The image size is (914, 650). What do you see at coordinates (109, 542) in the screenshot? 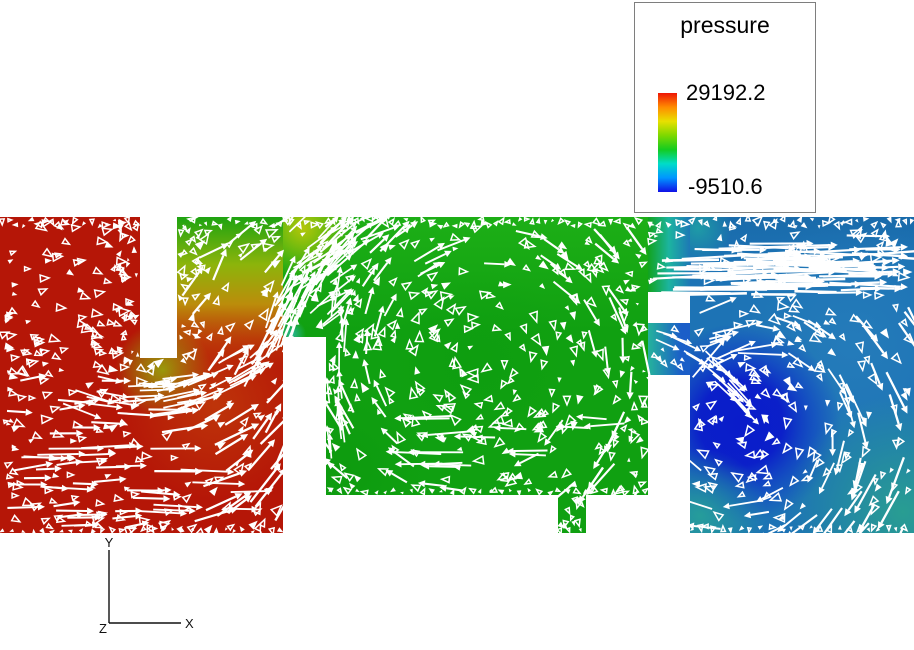
I see `y-axis-label: Y` at bounding box center [109, 542].